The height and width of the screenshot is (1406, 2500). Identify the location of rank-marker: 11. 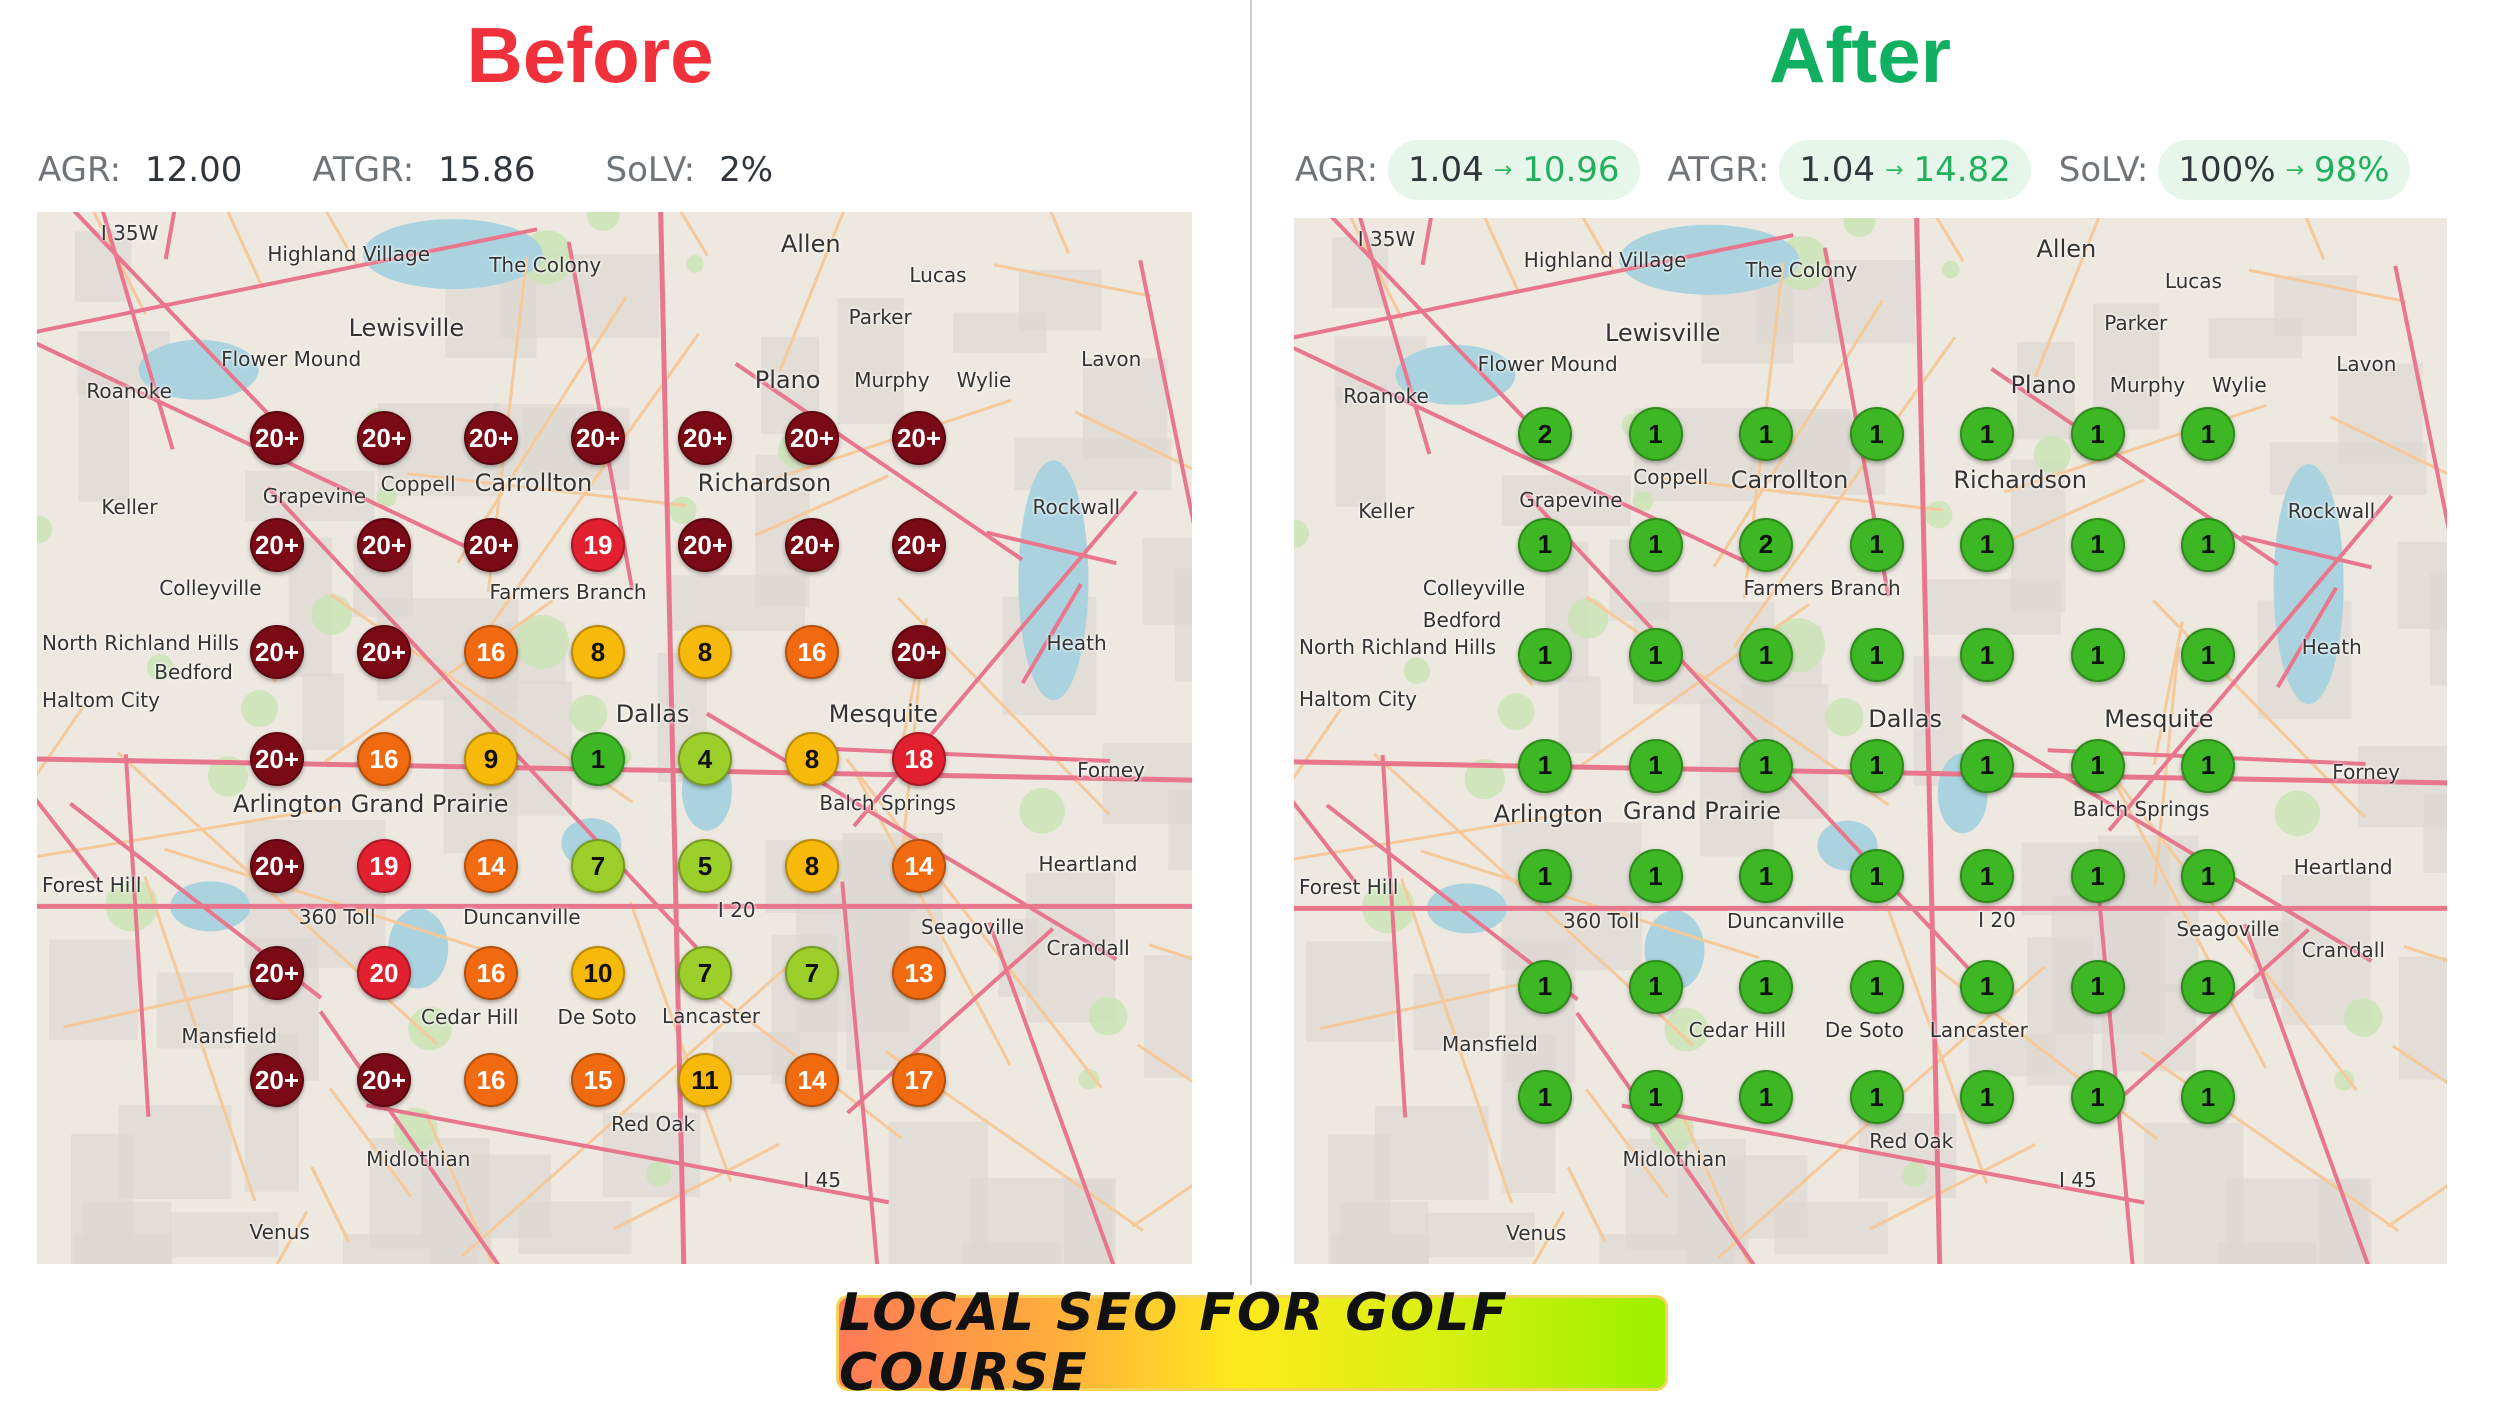
(705, 1080).